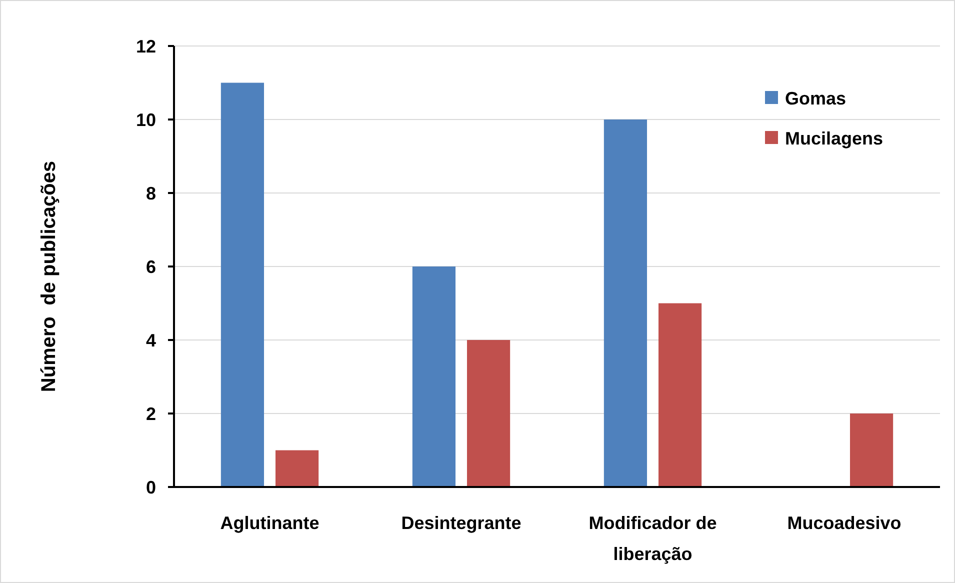 This screenshot has width=955, height=583. I want to click on y-tick-label: 12, so click(146, 46).